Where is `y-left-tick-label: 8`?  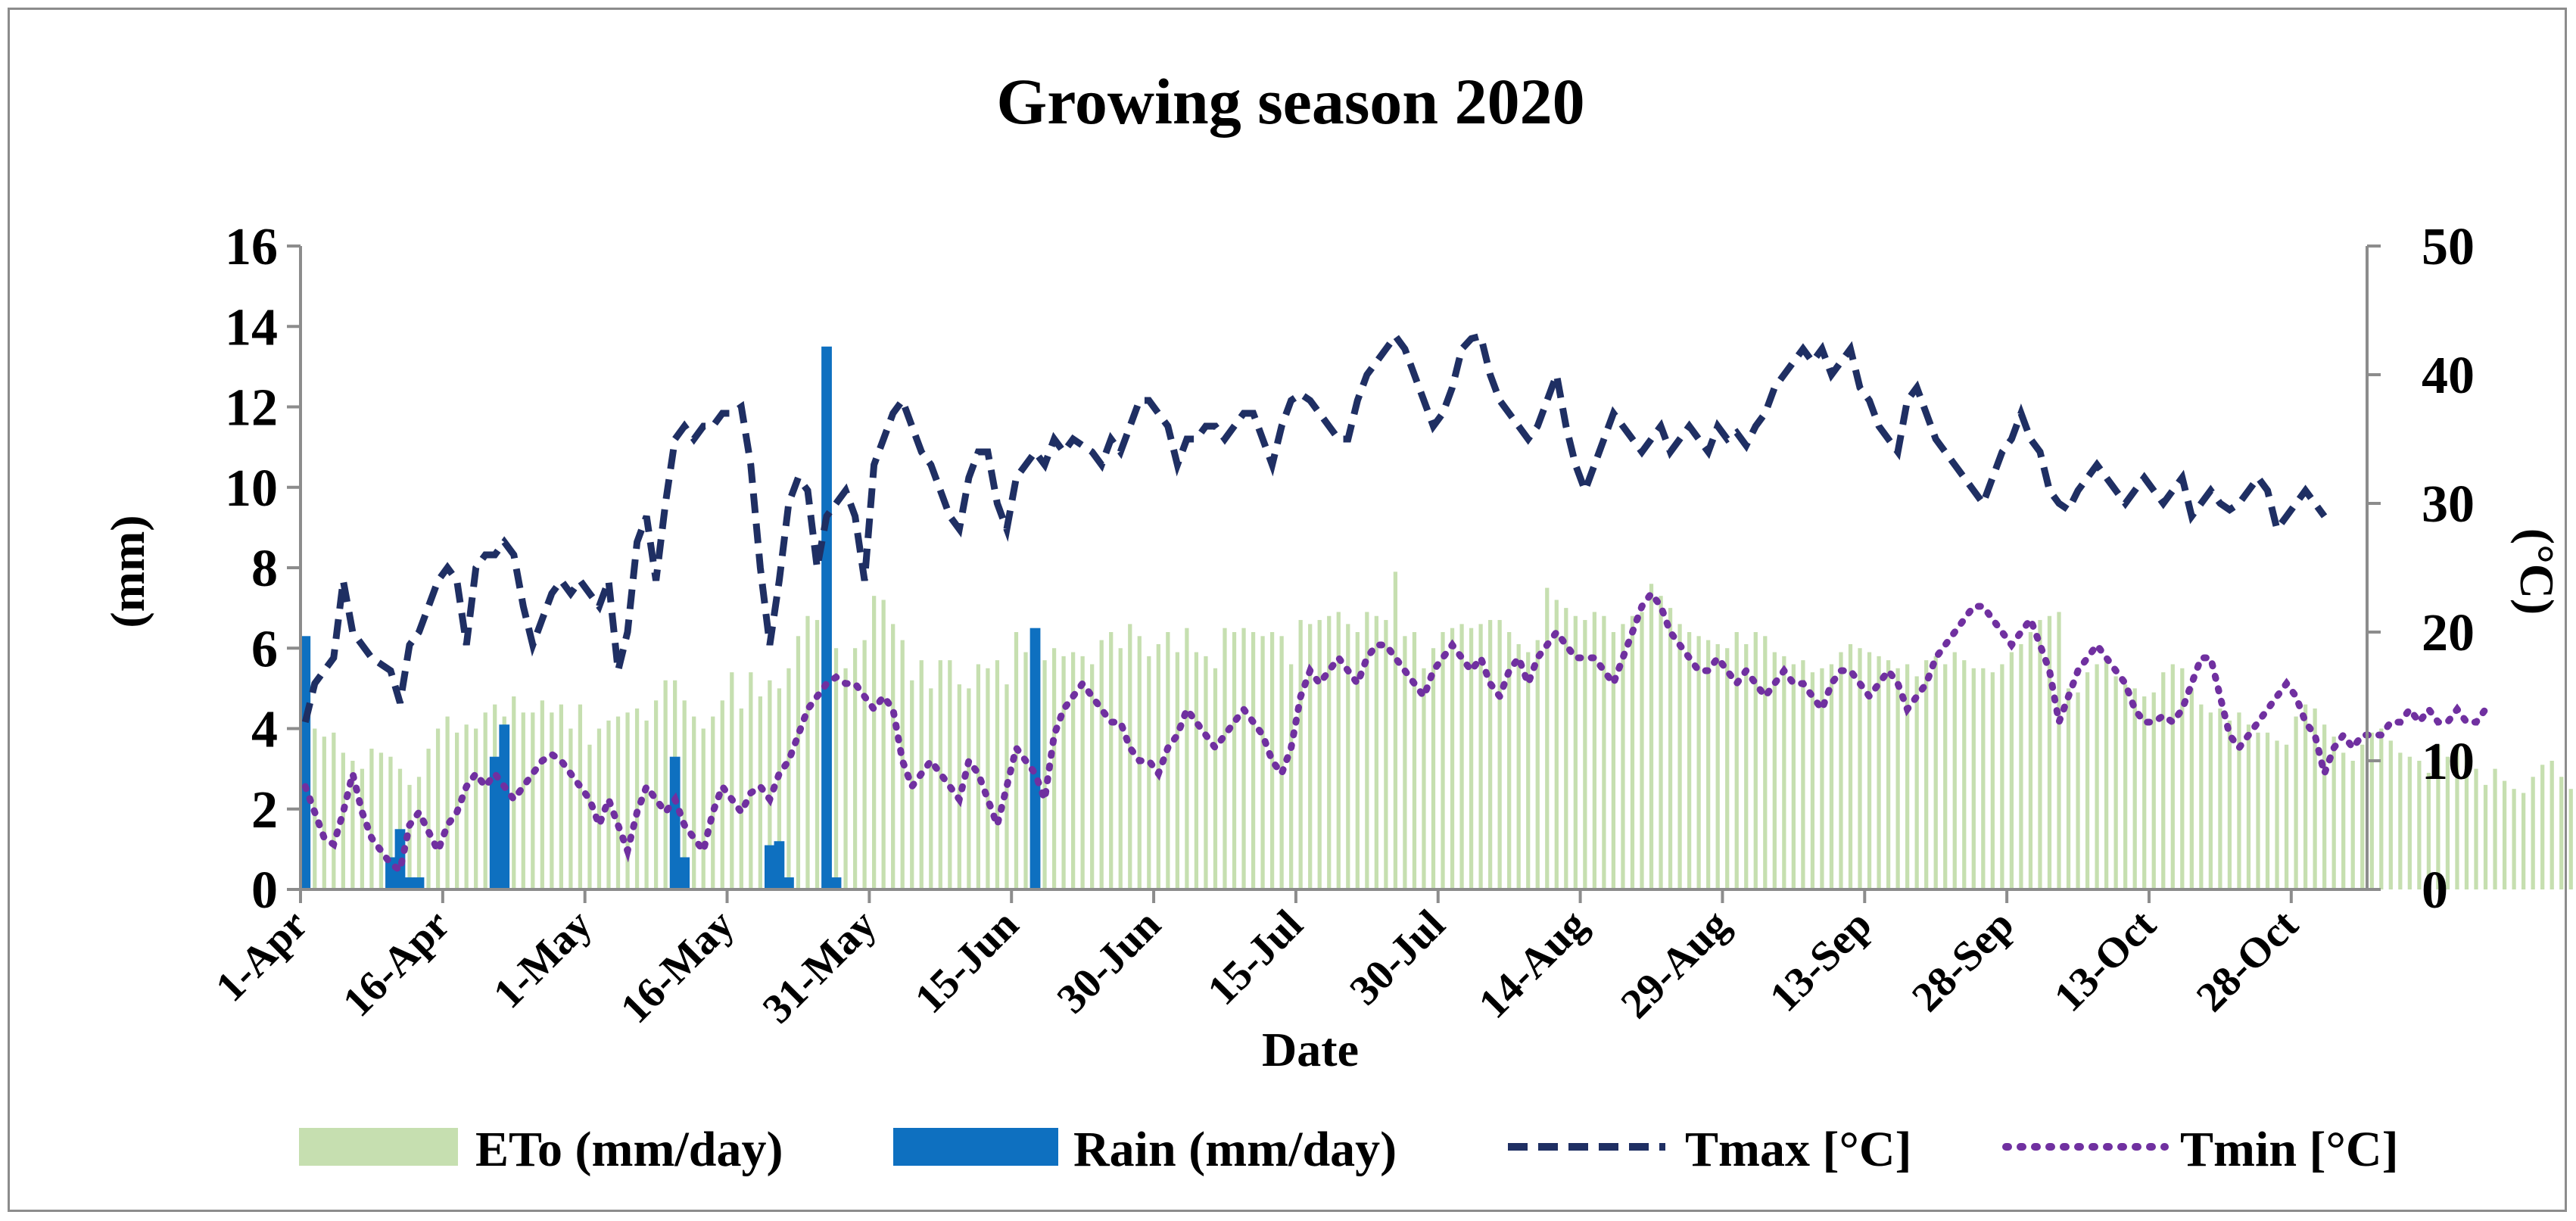 y-left-tick-label: 8 is located at coordinates (264, 569).